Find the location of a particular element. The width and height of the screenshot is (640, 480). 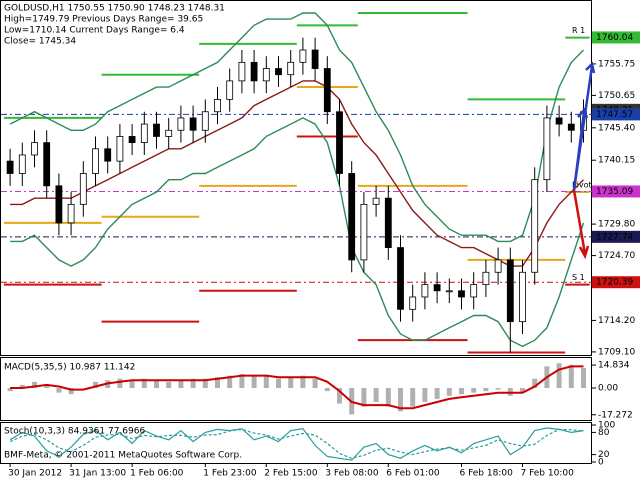

y-tick-label: 1724.70 is located at coordinates (616, 256).